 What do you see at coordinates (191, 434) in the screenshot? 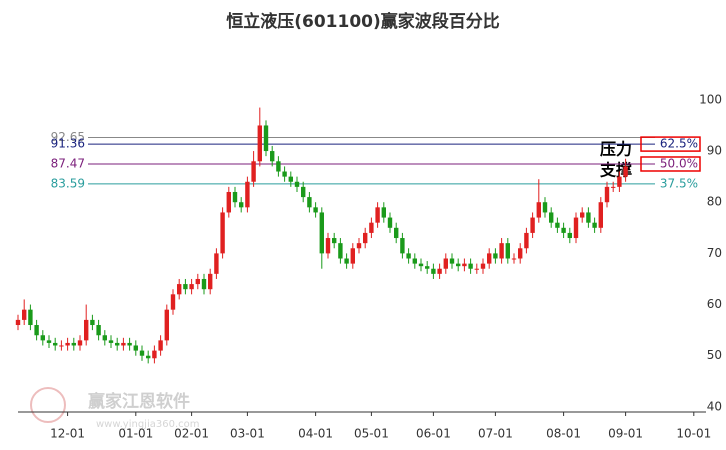
I see `x-tick-label: 02-01` at bounding box center [191, 434].